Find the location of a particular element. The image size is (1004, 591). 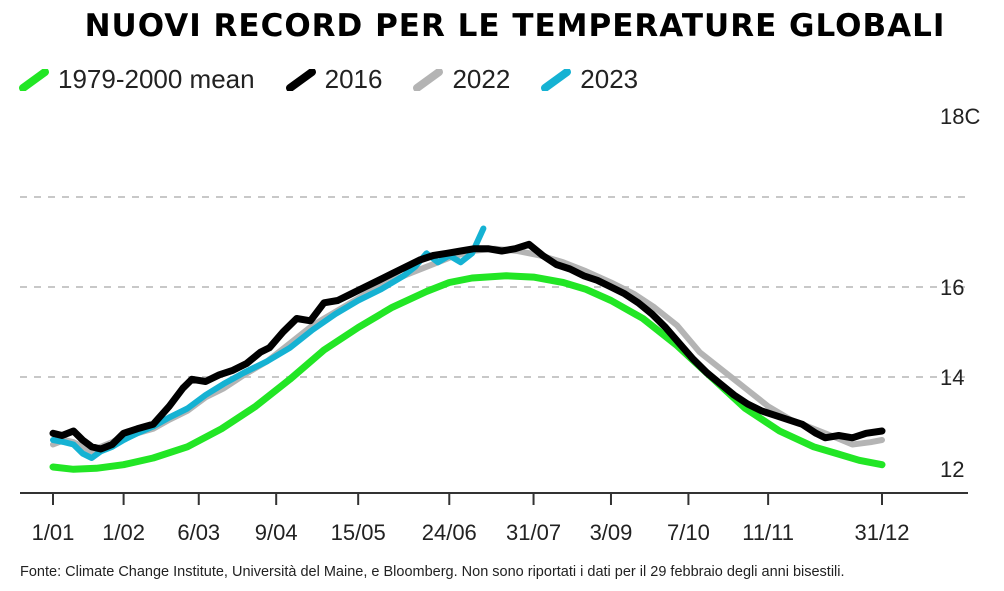

x-tick-label: 11/11 is located at coordinates (768, 532).